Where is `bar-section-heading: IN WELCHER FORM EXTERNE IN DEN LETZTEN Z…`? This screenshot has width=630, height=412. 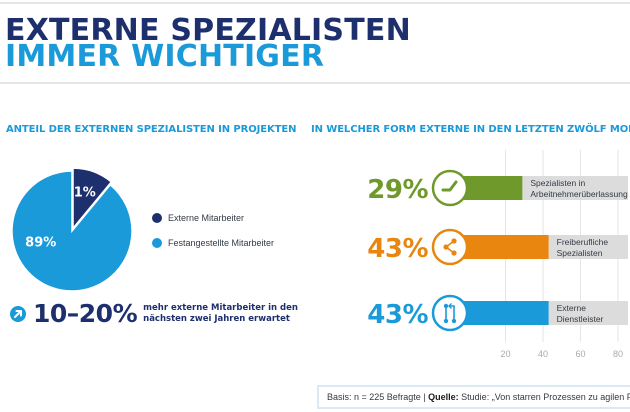 bar-section-heading: IN WELCHER FORM EXTERNE IN DEN LETZTEN Z… is located at coordinates (470, 129).